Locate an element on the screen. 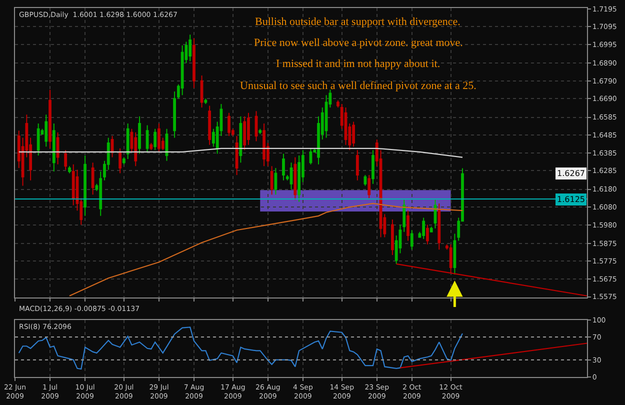 The width and height of the screenshot is (625, 405). ref-line-label: 1.6125 is located at coordinates (571, 199).